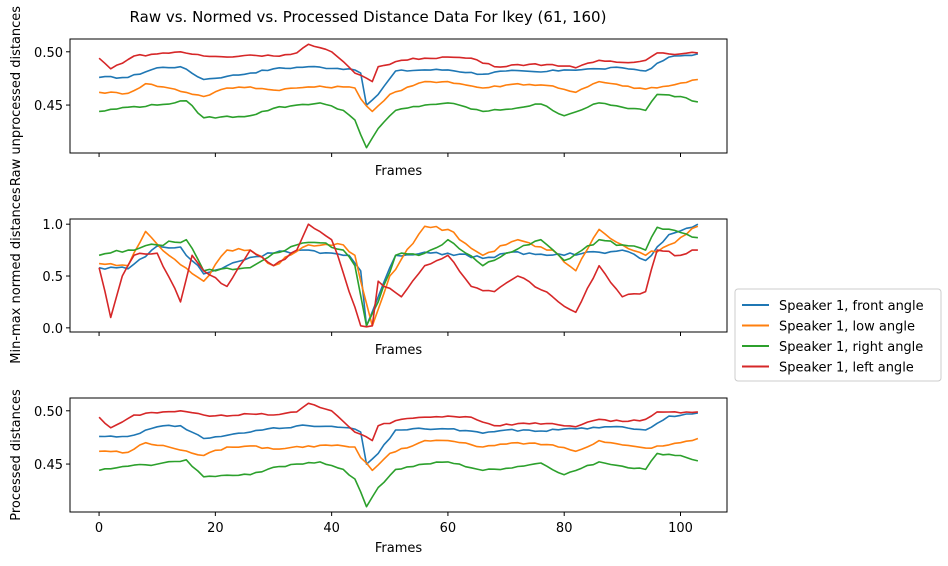 The width and height of the screenshot is (948, 566). What do you see at coordinates (851, 347) in the screenshot?
I see `legend-label: Speaker 1, right angle` at bounding box center [851, 347].